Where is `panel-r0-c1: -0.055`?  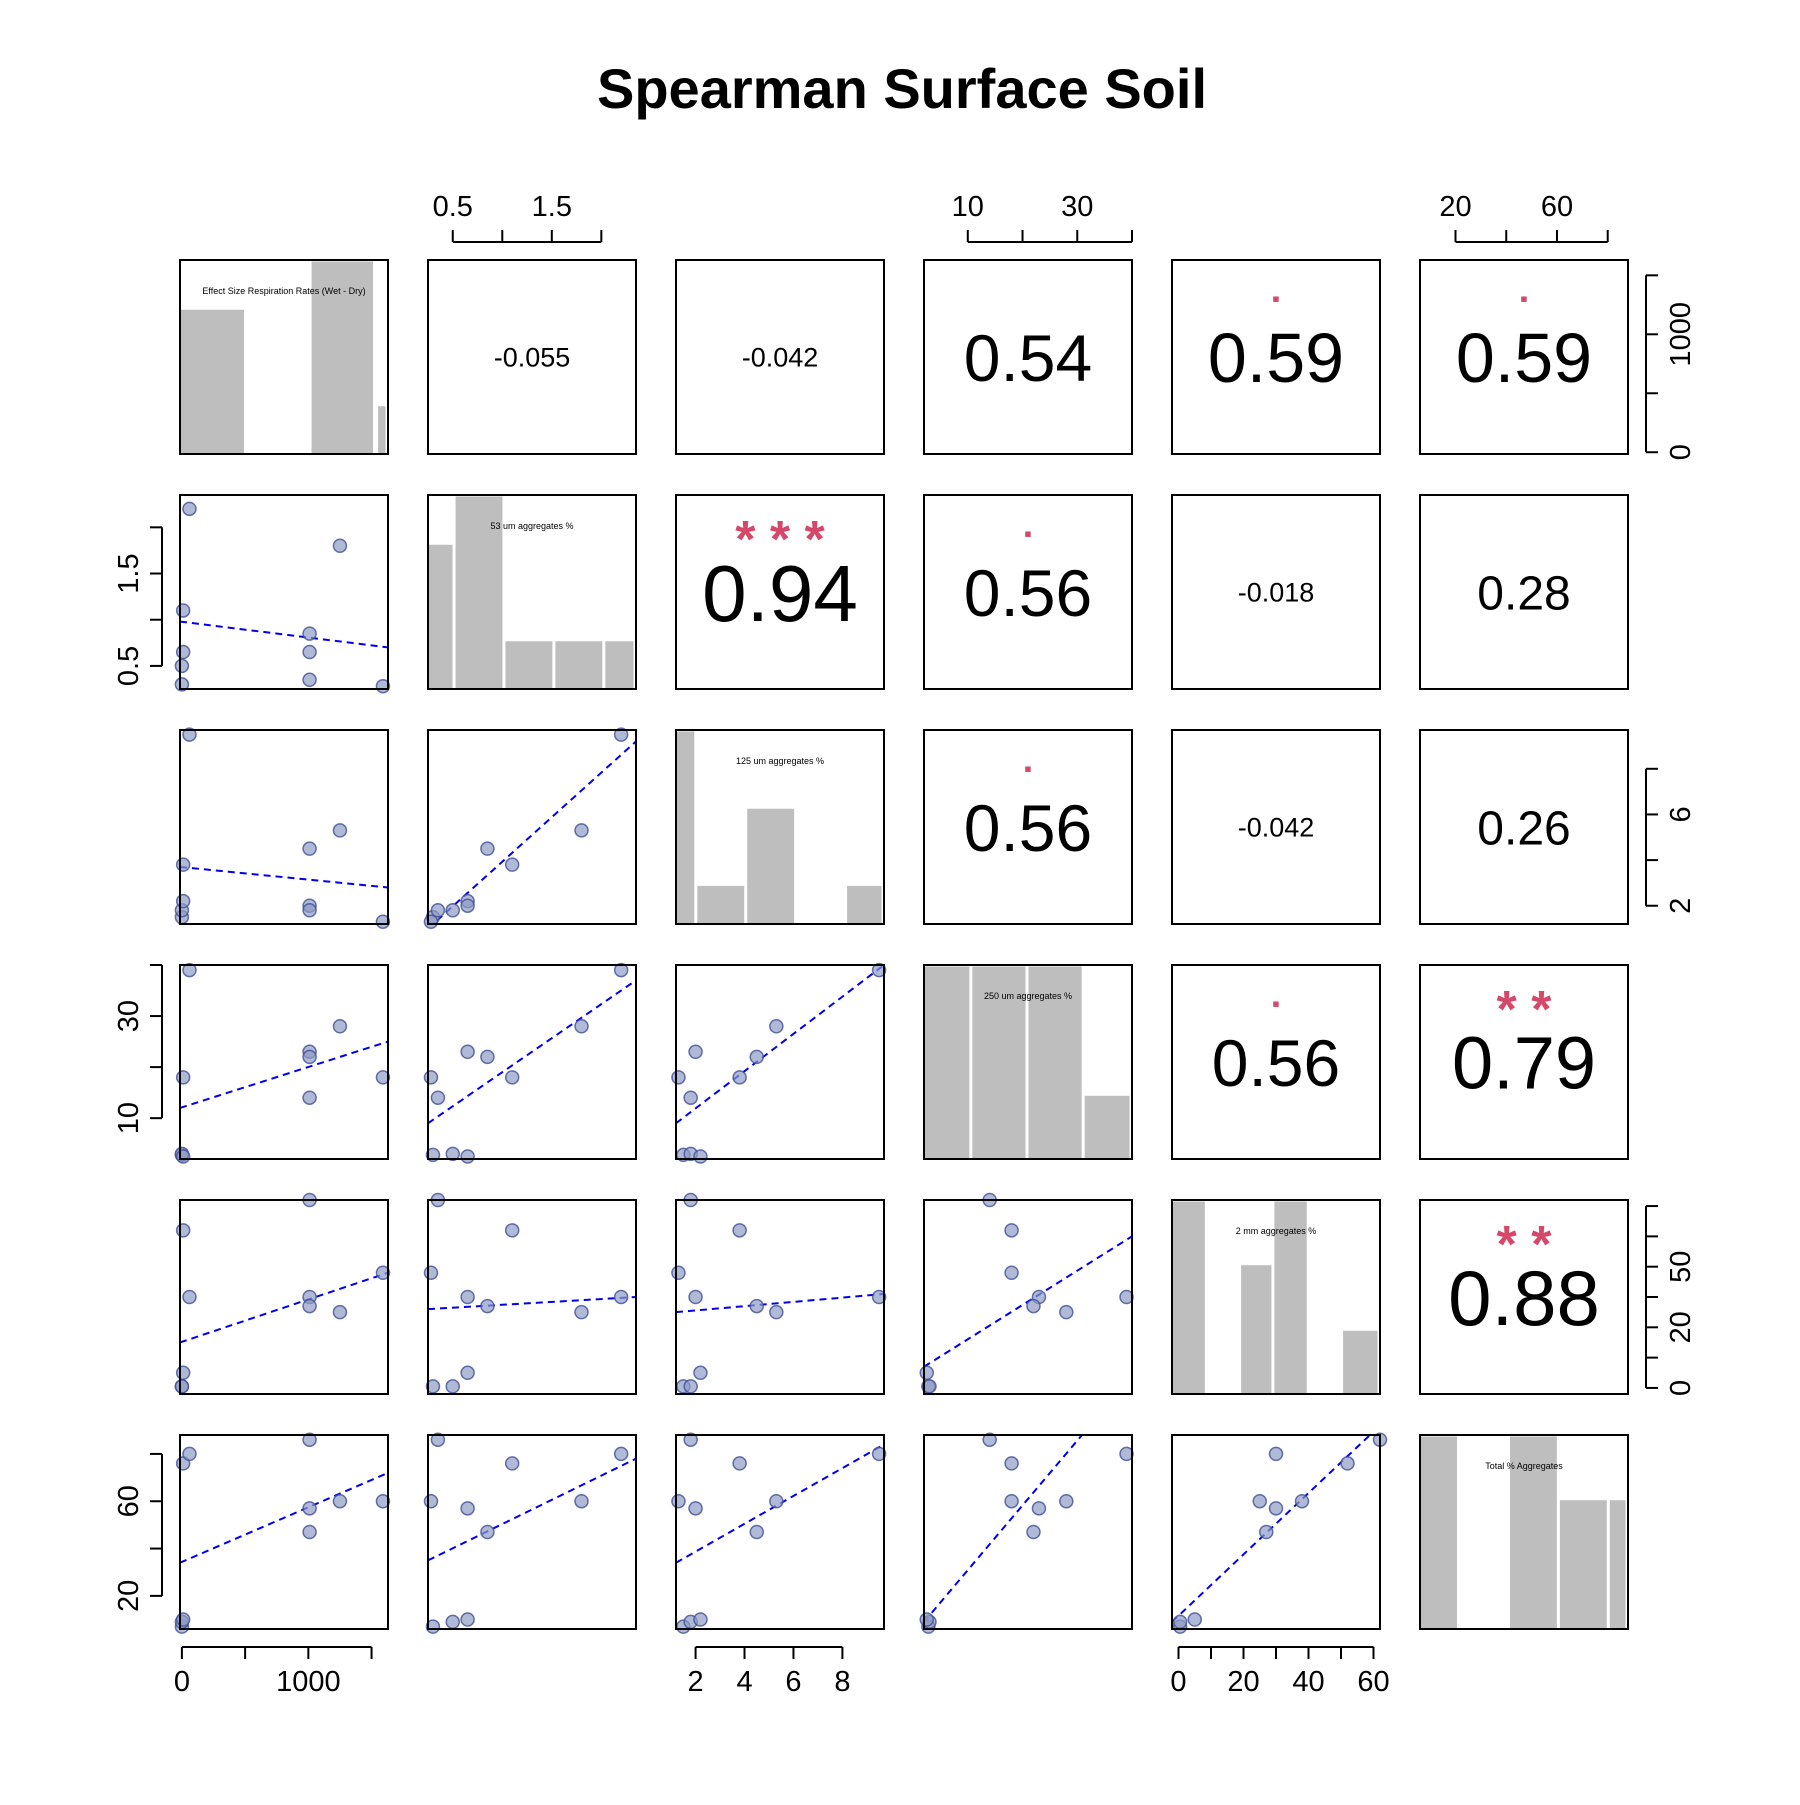
panel-r0-c1: -0.055 is located at coordinates (532, 357).